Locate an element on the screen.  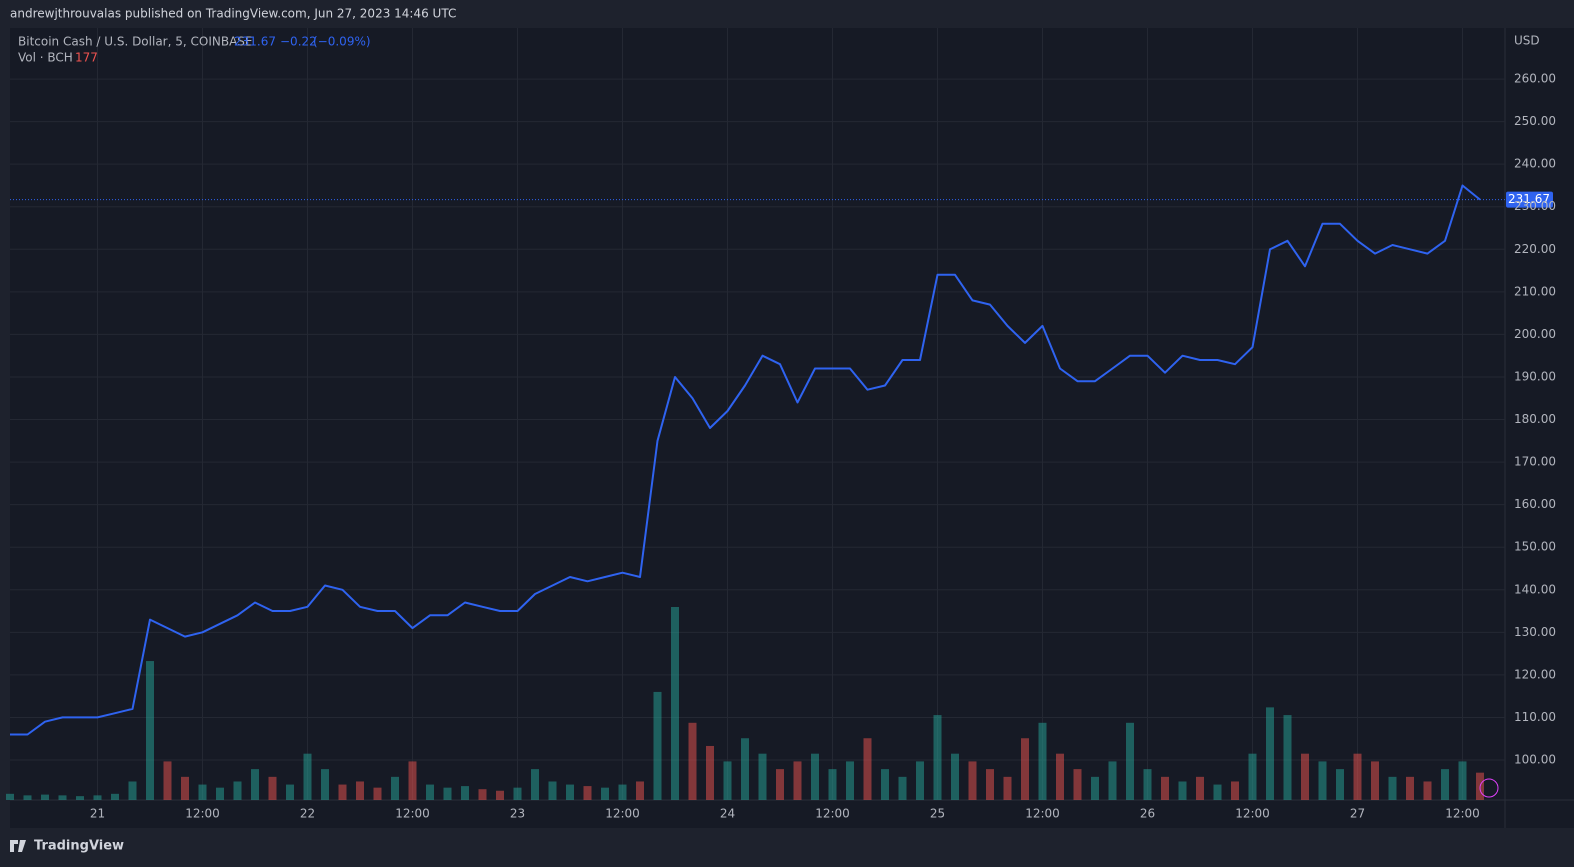
y-tick-label: 250.00 is located at coordinates (1535, 121).